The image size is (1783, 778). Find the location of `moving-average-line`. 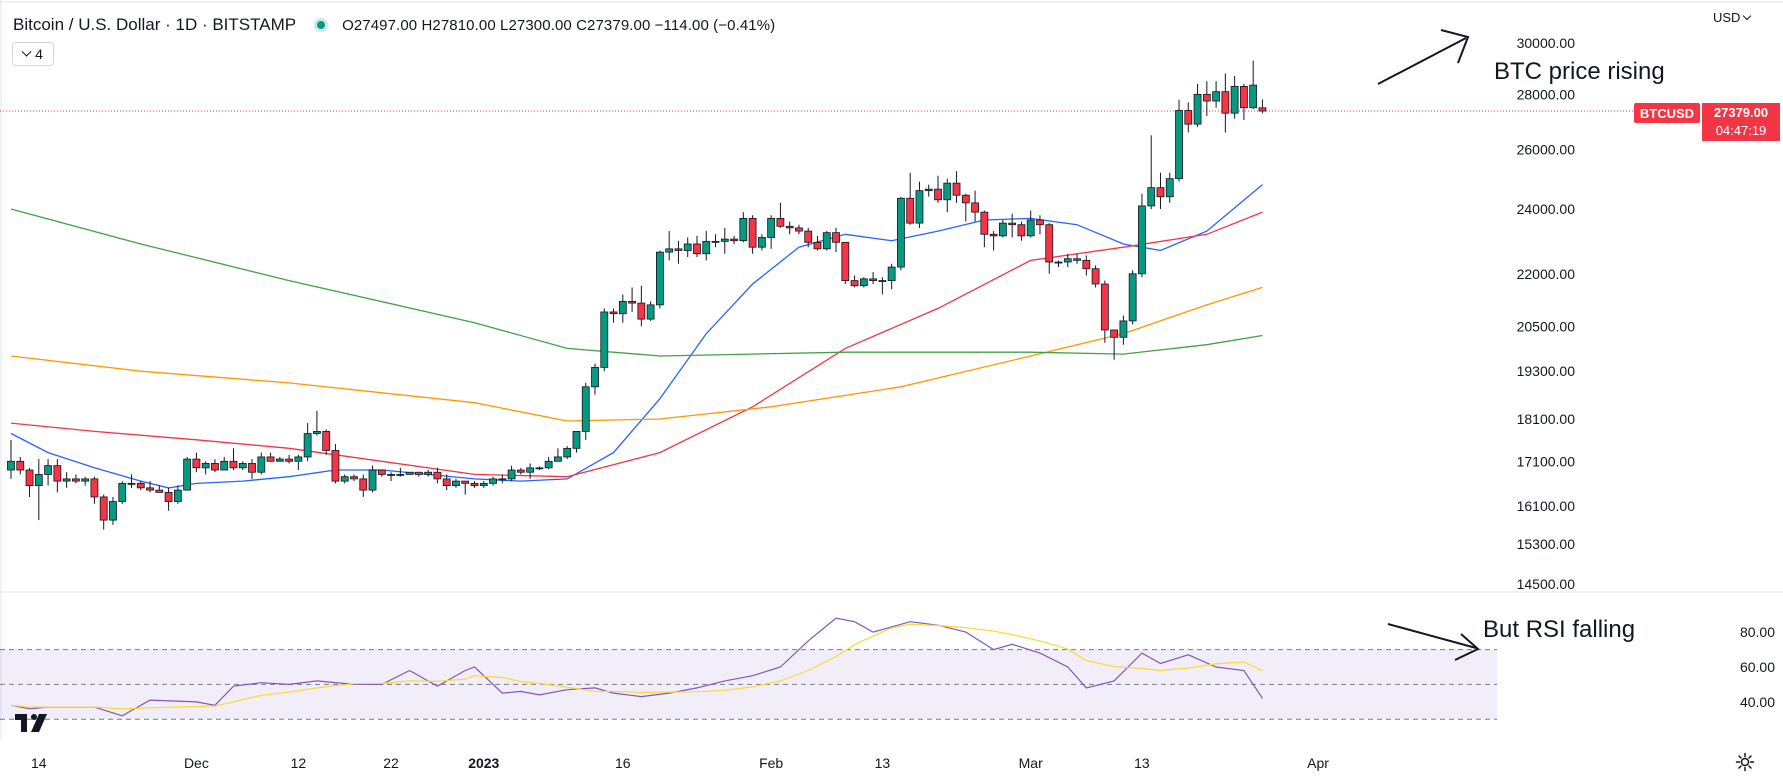

moving-average-line is located at coordinates (636, 354).